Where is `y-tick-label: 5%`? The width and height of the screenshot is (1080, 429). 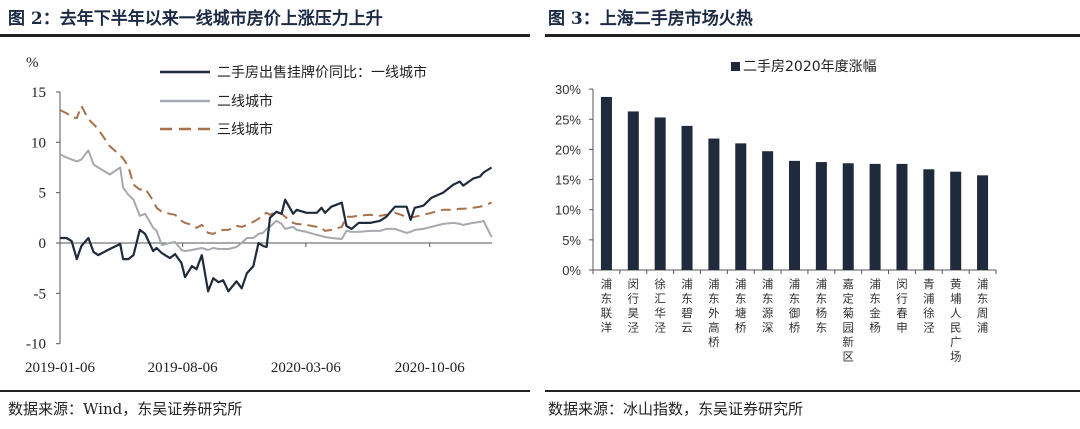
y-tick-label: 5% is located at coordinates (571, 240).